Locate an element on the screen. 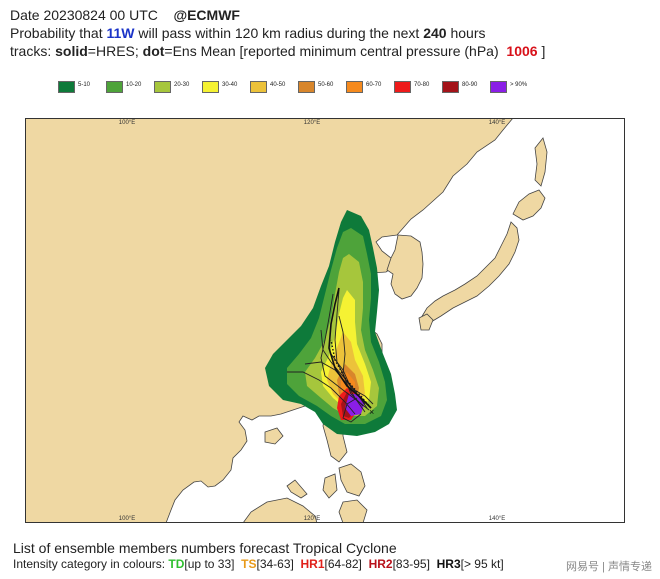 This screenshot has width=660, height=579. legend-label: 20-30 is located at coordinates (182, 85).